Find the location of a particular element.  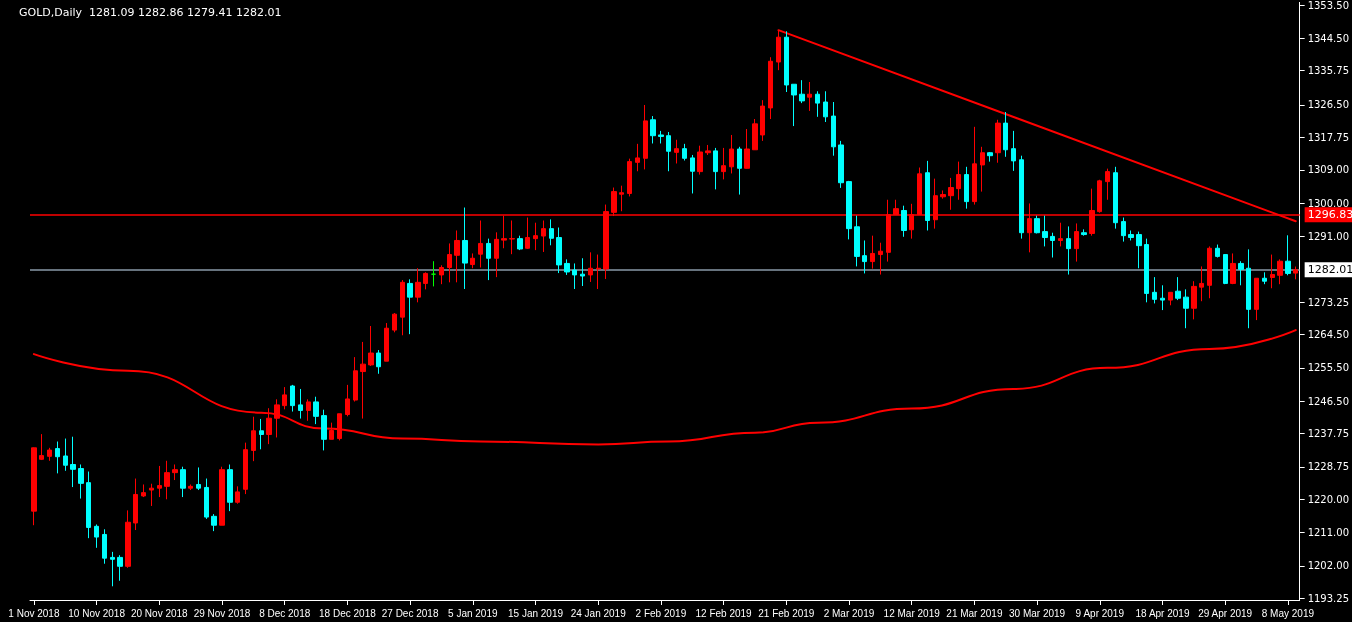

y-tick-label: 1228.75 is located at coordinates (1328, 467).